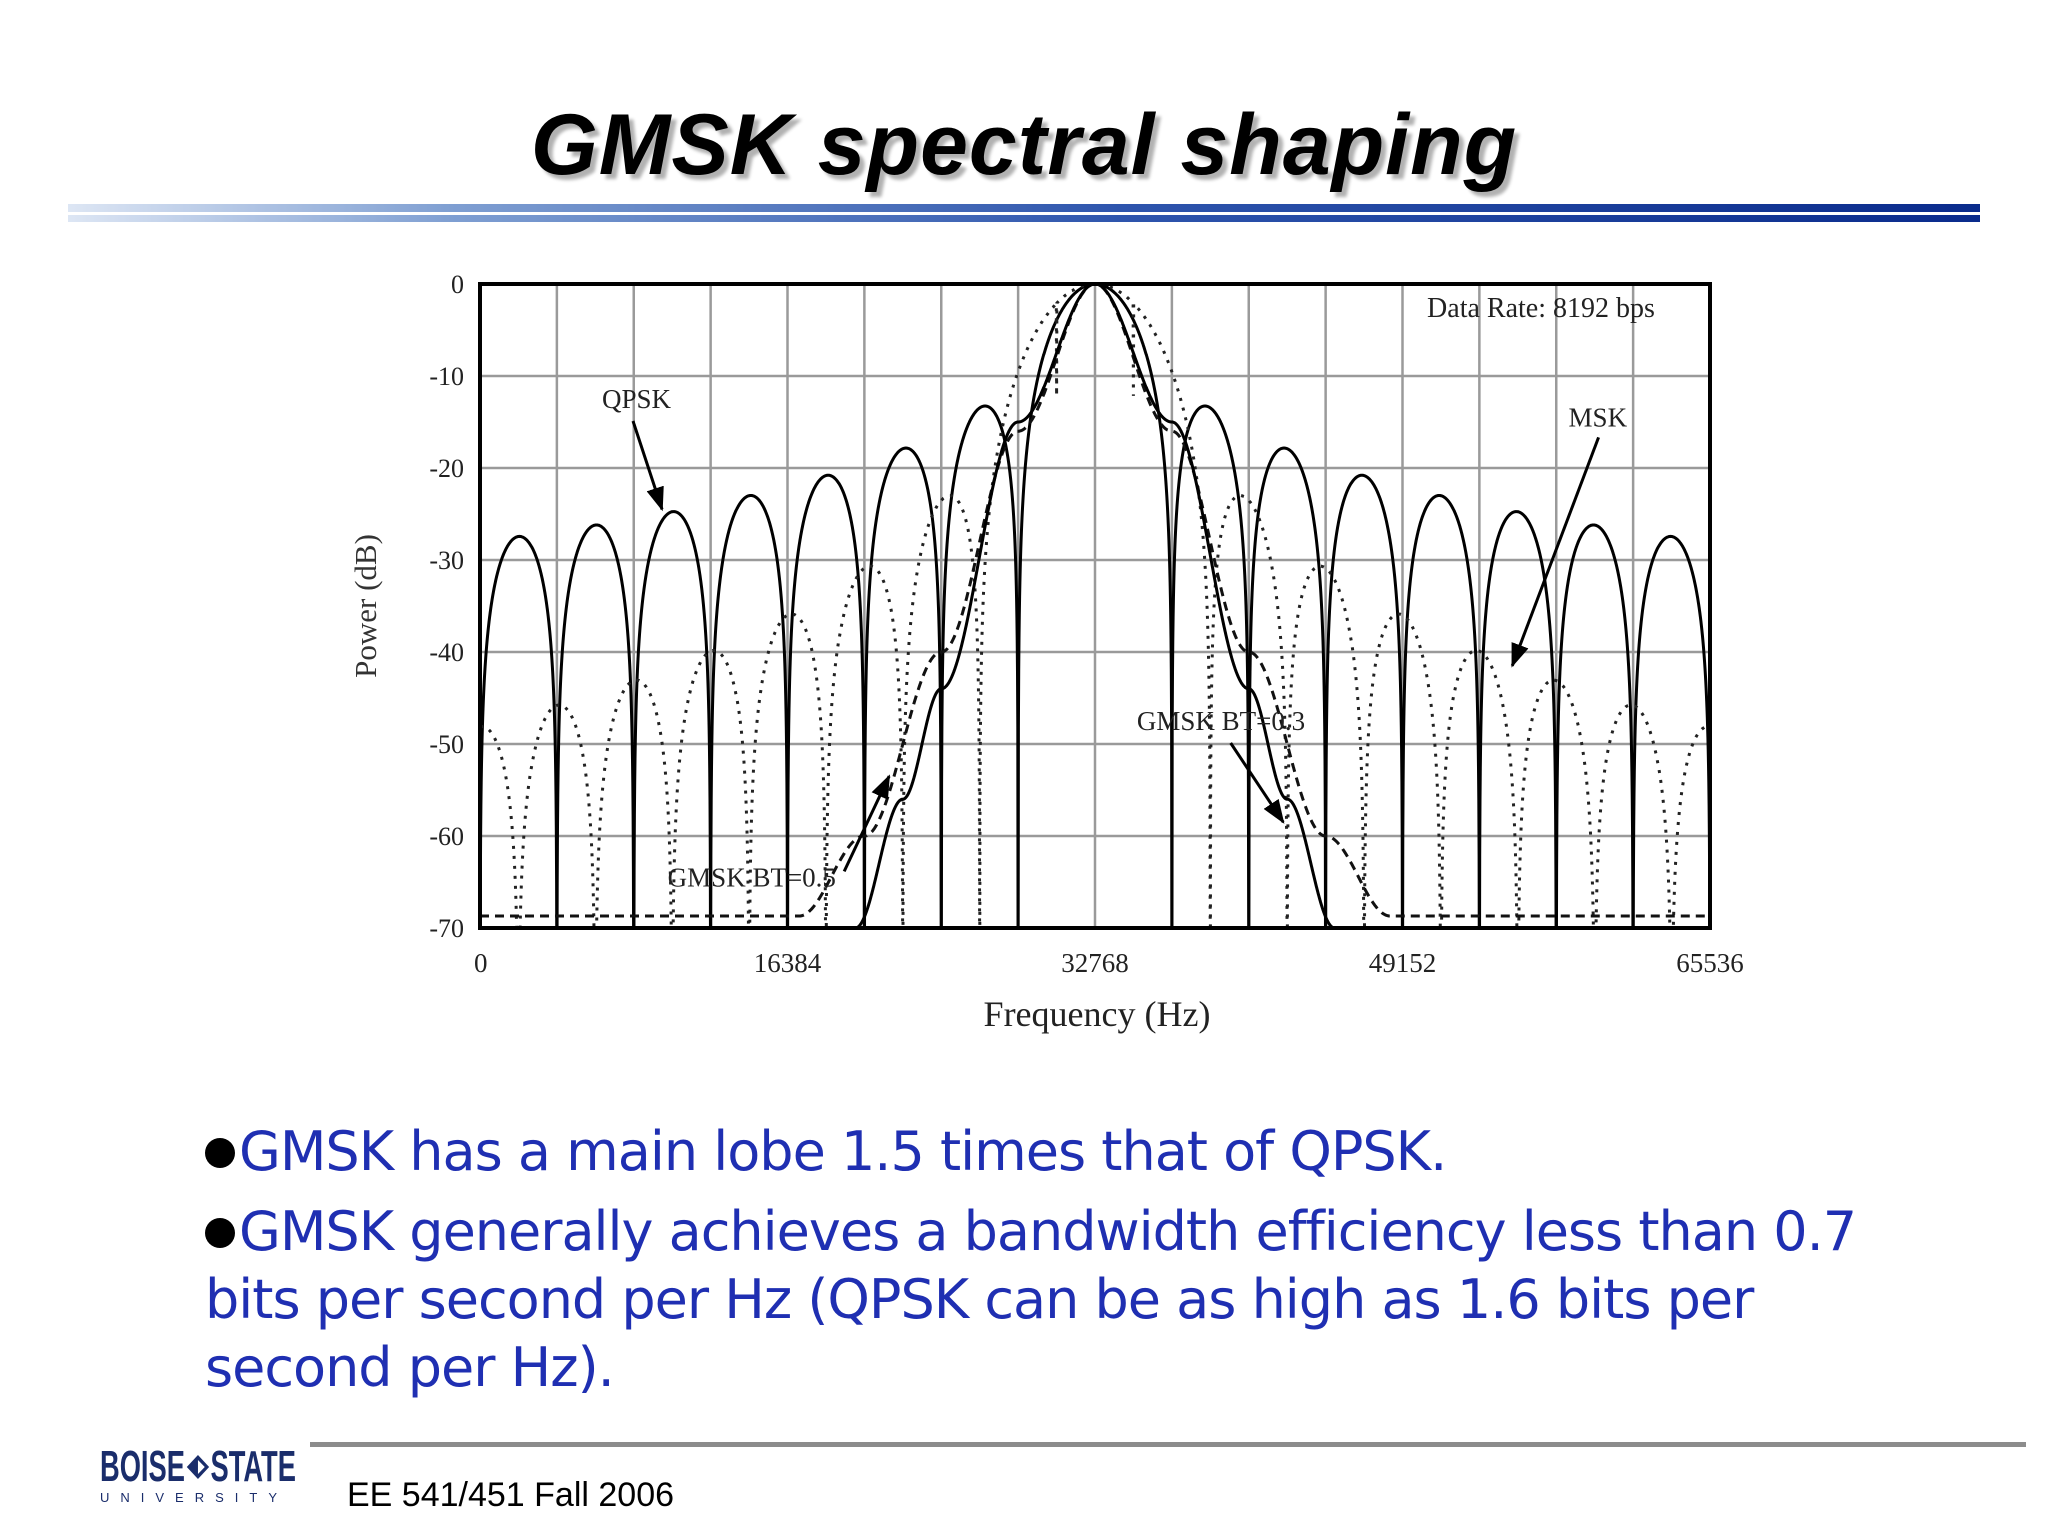  Describe the element at coordinates (1541, 308) in the screenshot. I see `data-rate-label: Data Rate: 8192 bps` at that location.